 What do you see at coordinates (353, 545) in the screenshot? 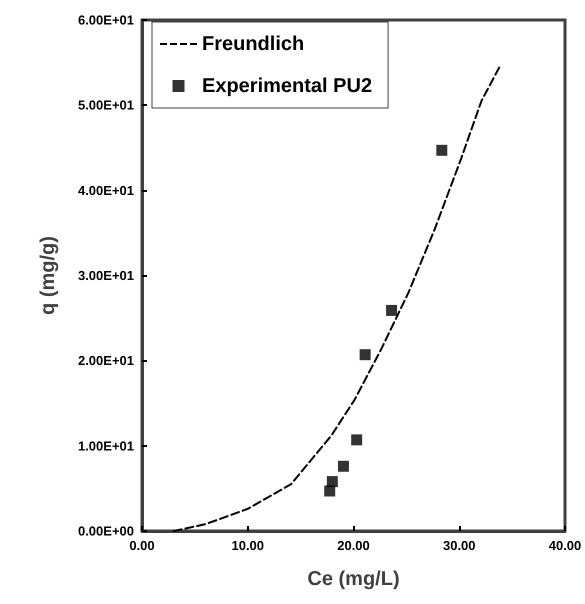
I see `x-tick-label: 20.00` at bounding box center [353, 545].